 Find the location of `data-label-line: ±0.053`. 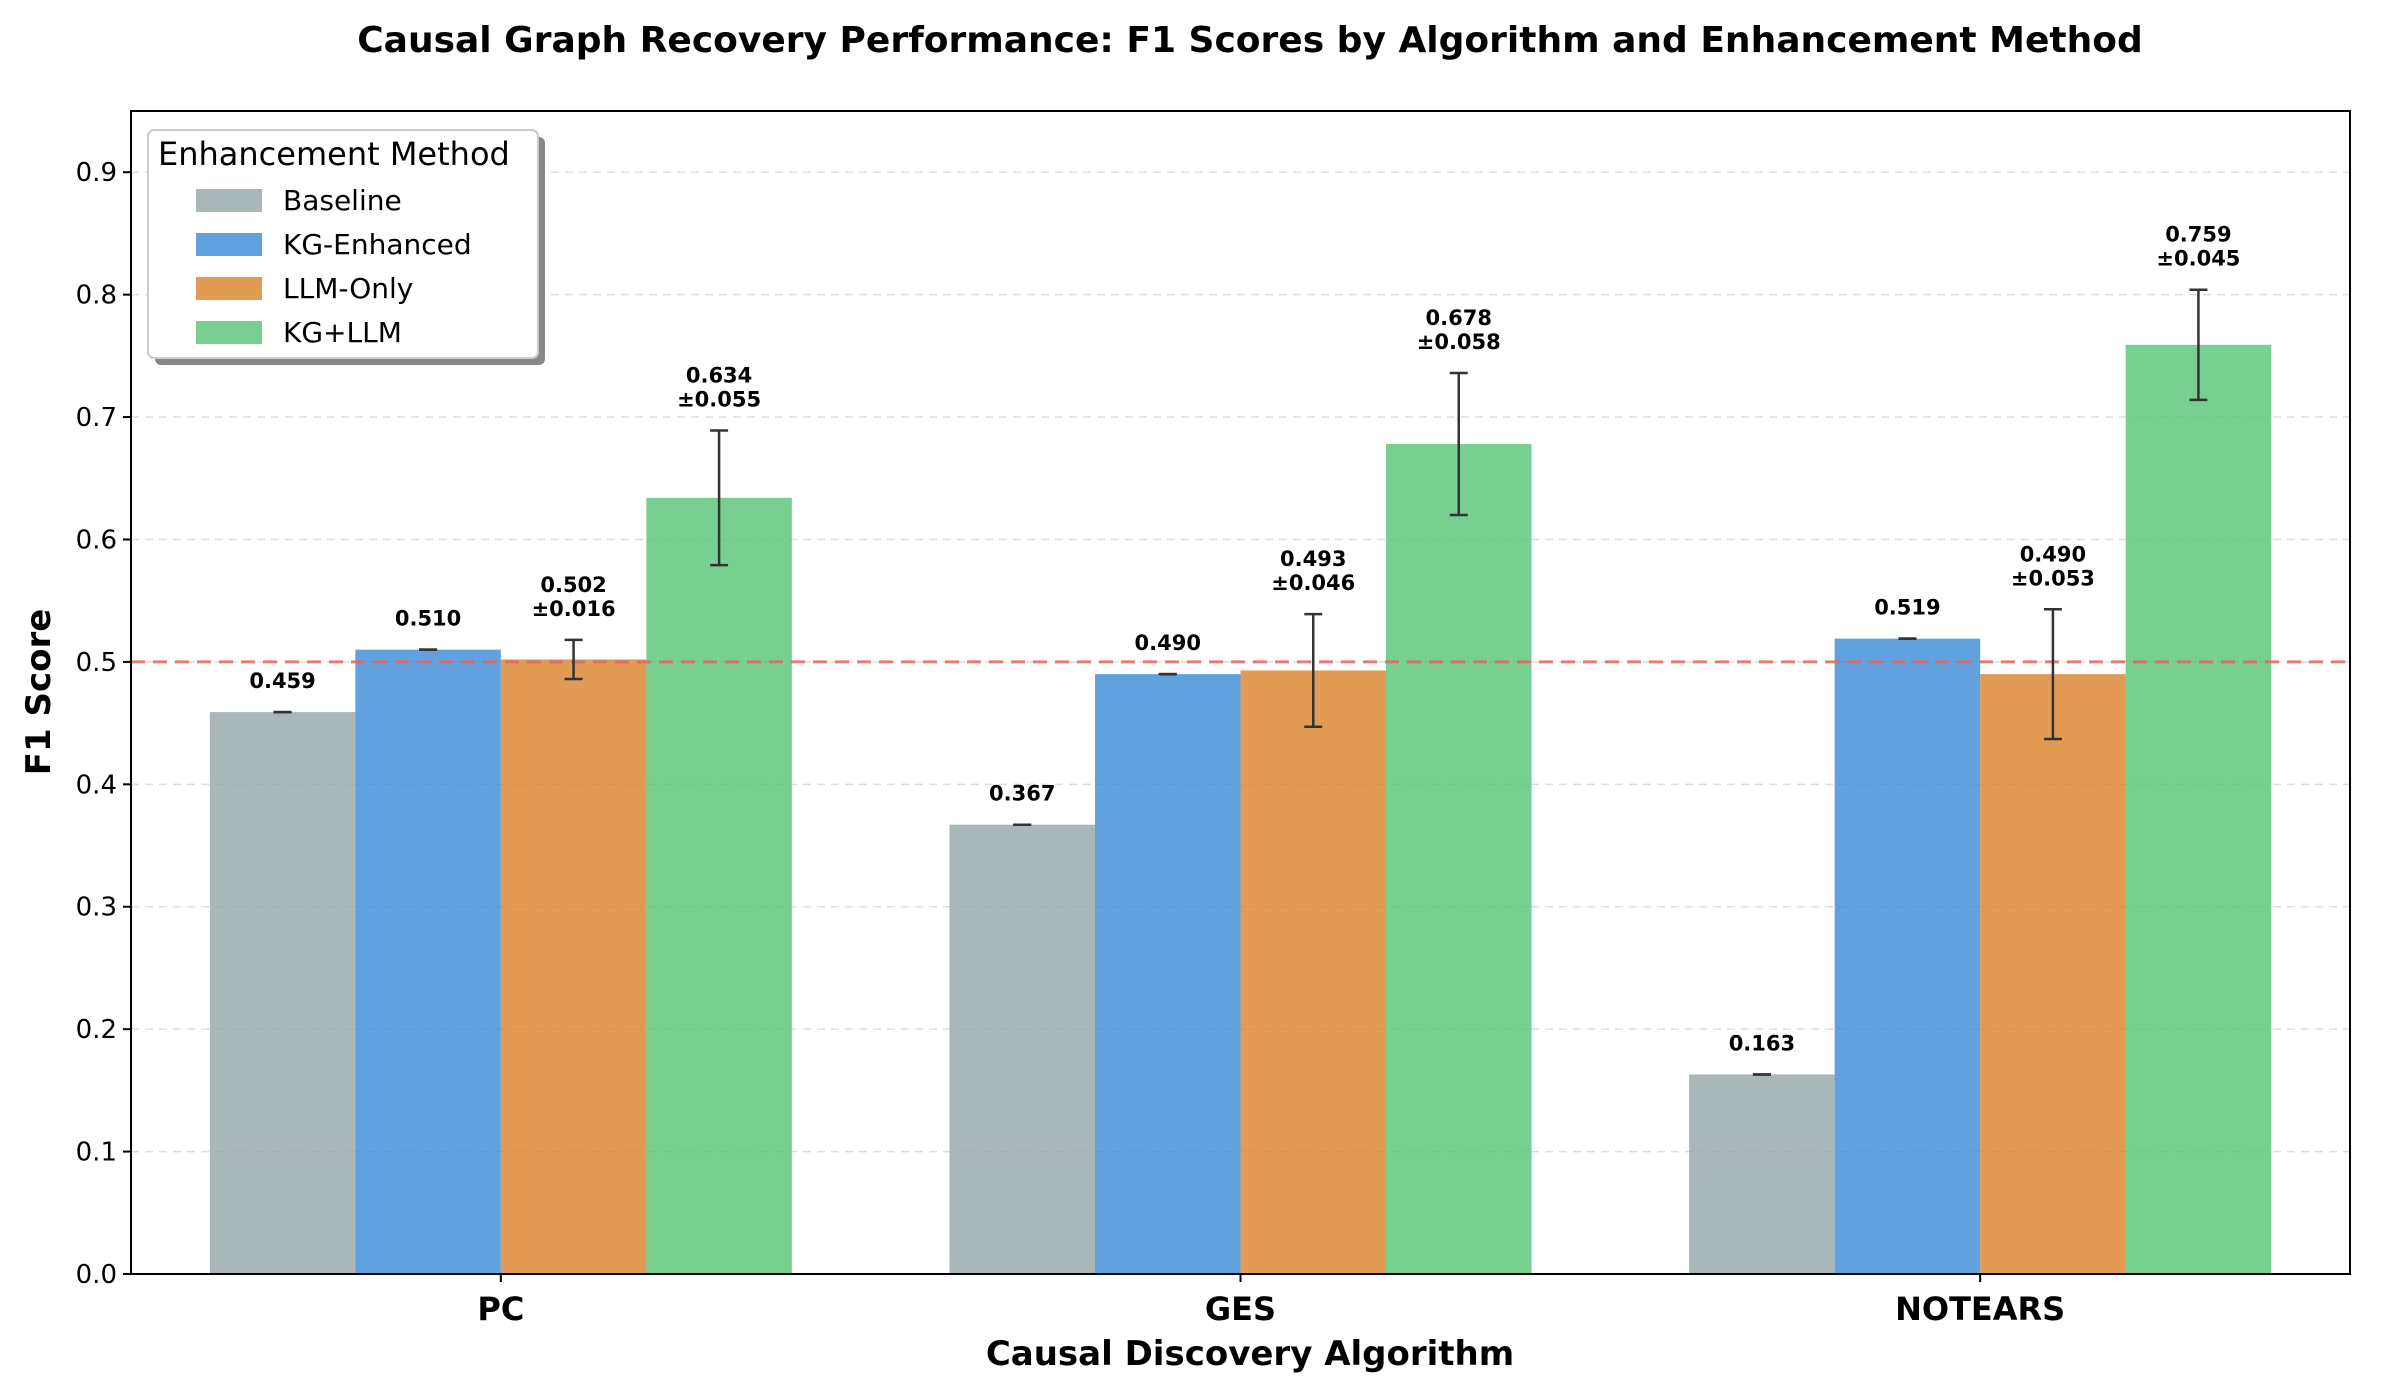

data-label-line: ±0.053 is located at coordinates (2053, 578).